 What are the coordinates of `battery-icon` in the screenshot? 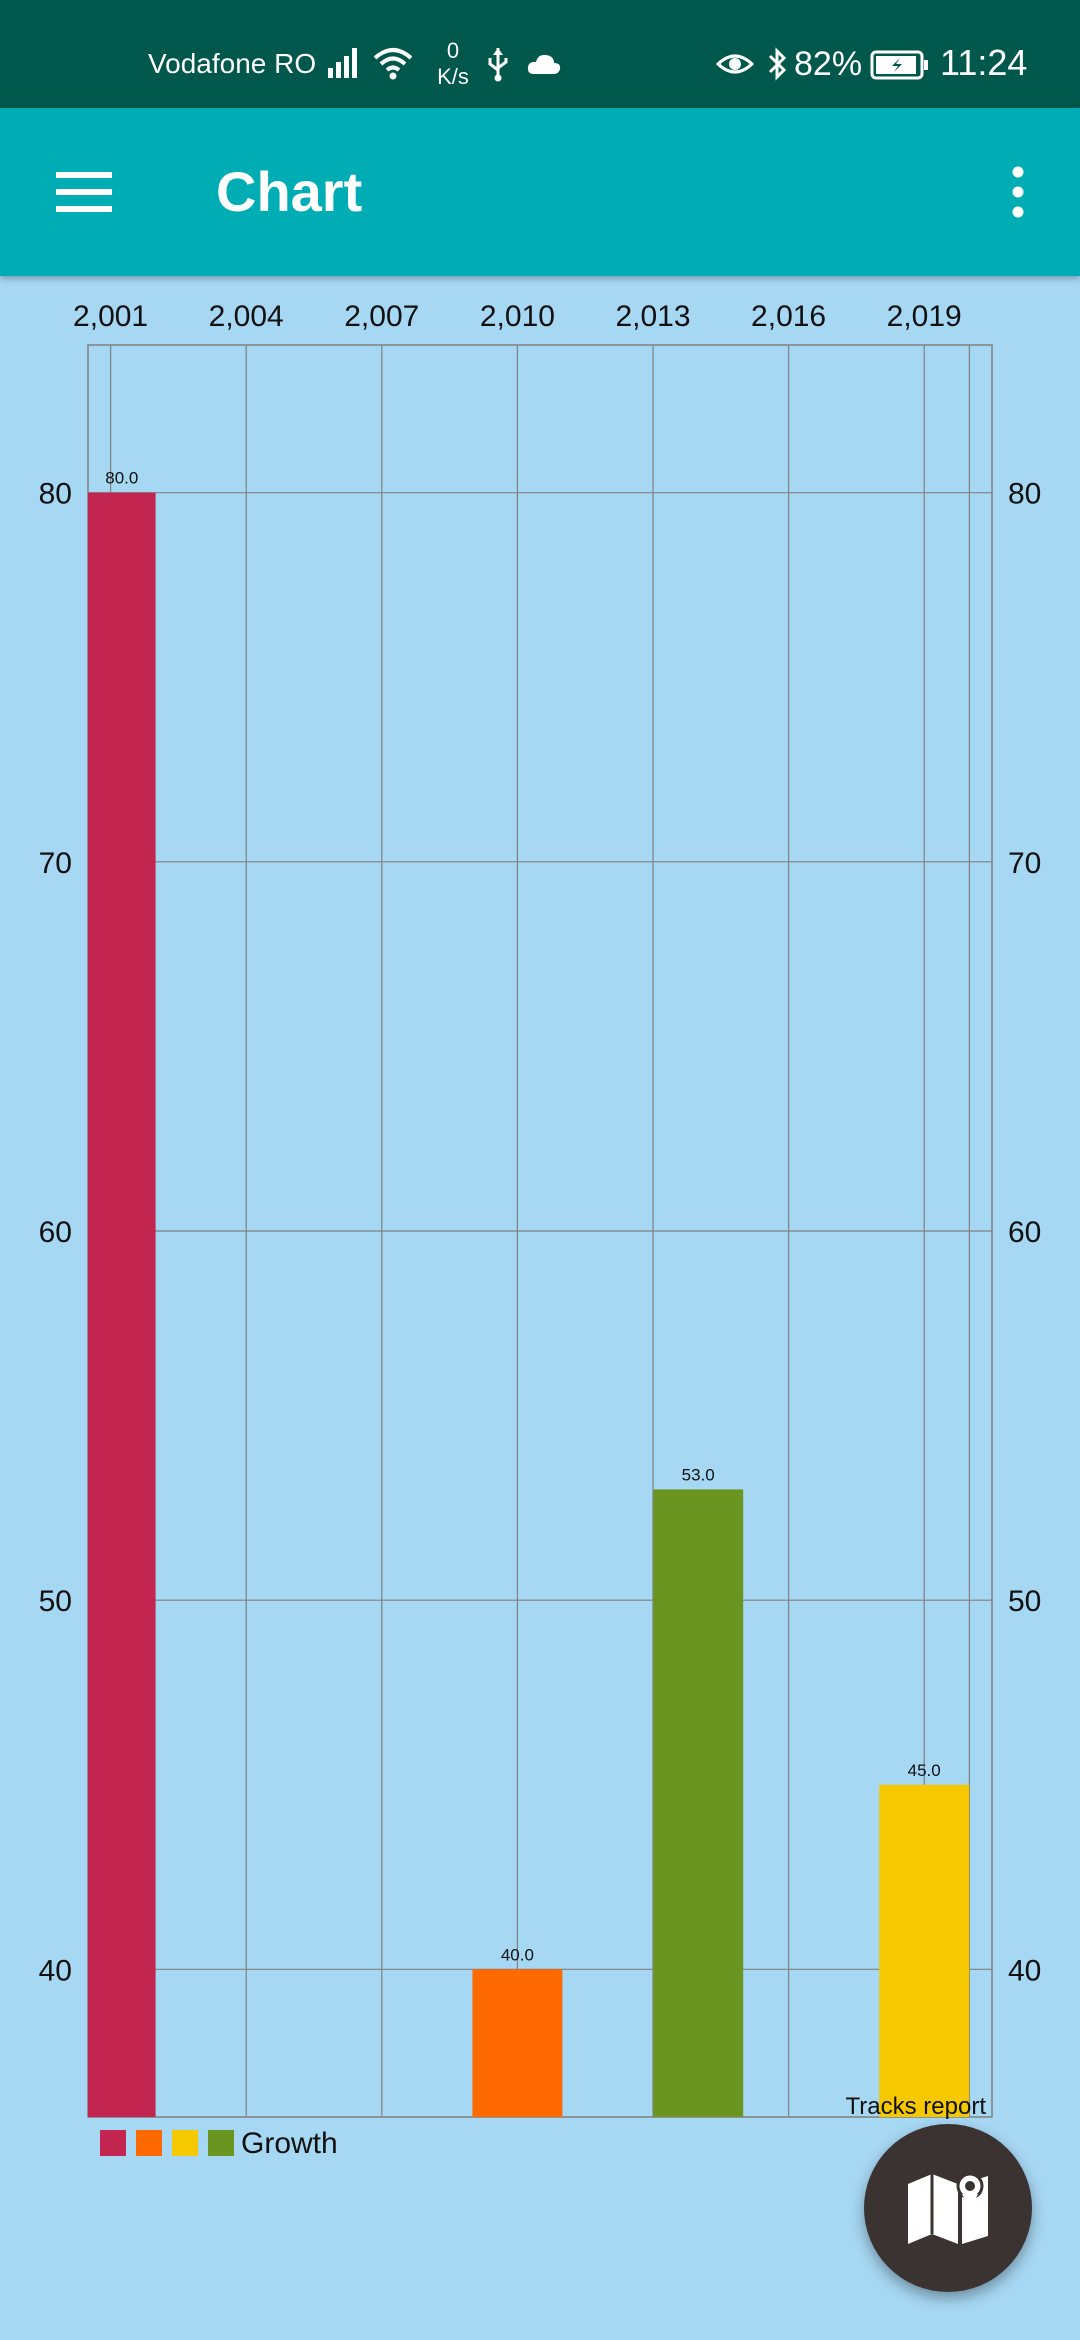 It's located at (900, 67).